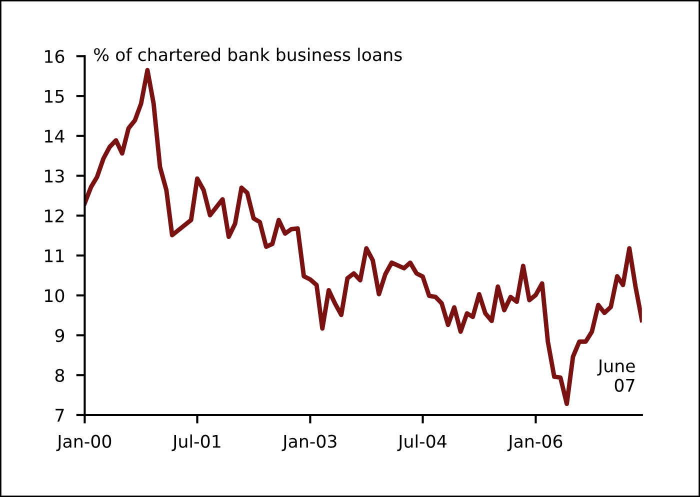  Describe the element at coordinates (54, 215) in the screenshot. I see `y-tick-label: 12` at that location.